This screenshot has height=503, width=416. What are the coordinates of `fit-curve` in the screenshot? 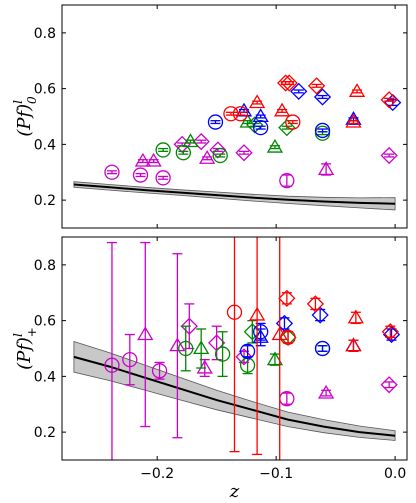 It's located at (234, 194).